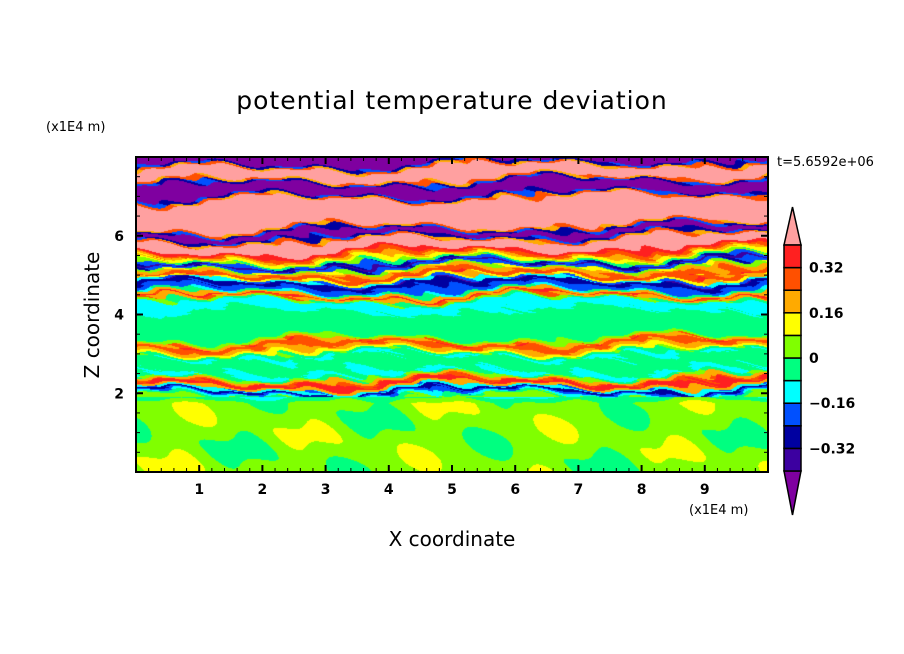 This screenshot has height=654, width=904. Describe the element at coordinates (389, 490) in the screenshot. I see `x-tick-label: 4` at that location.